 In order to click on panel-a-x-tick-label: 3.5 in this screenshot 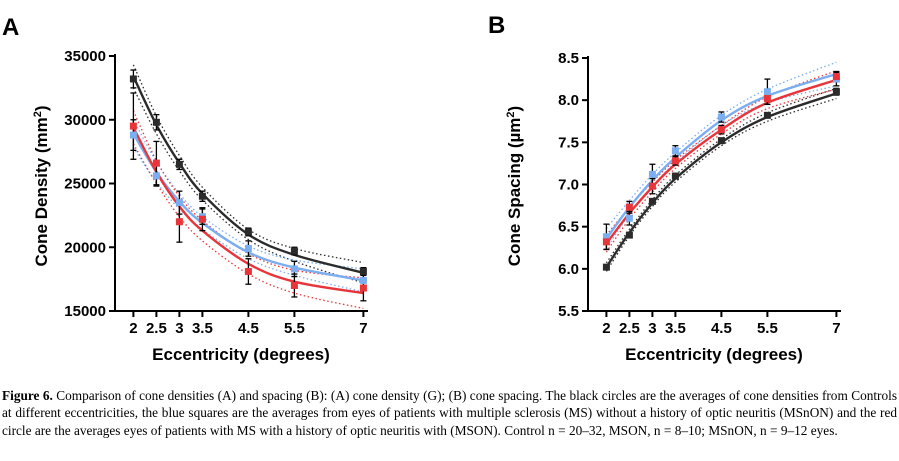, I will do `click(202, 328)`.